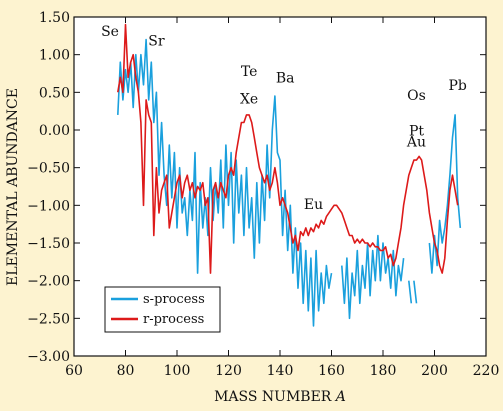 Image resolution: width=503 pixels, height=411 pixels. What do you see at coordinates (416, 96) in the screenshot?
I see `element-label-os: Os` at bounding box center [416, 96].